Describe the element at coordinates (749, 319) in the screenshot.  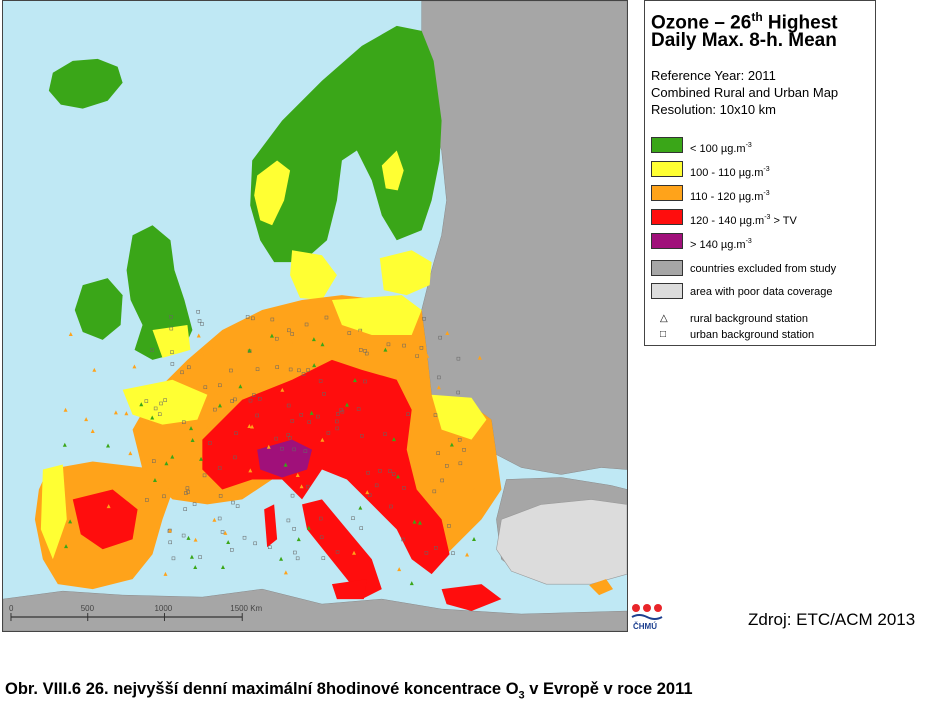
I see `legend-label-rural-station: rural background station` at that location.